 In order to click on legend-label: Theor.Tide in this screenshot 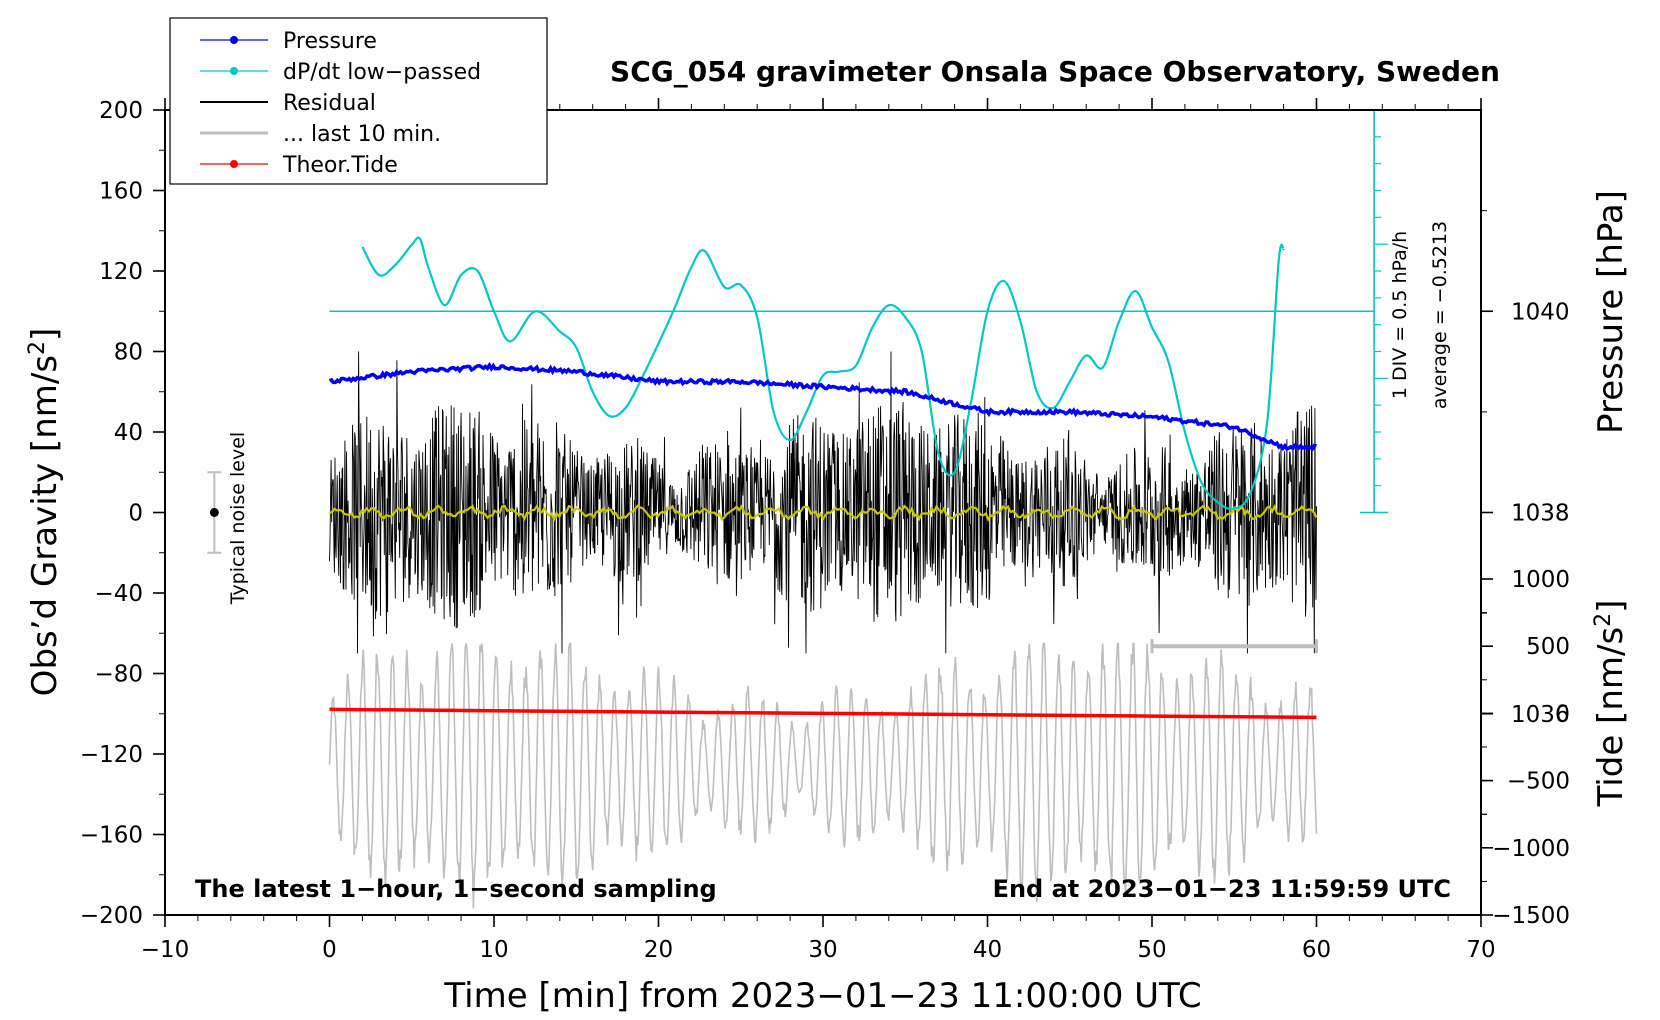, I will do `click(340, 165)`.